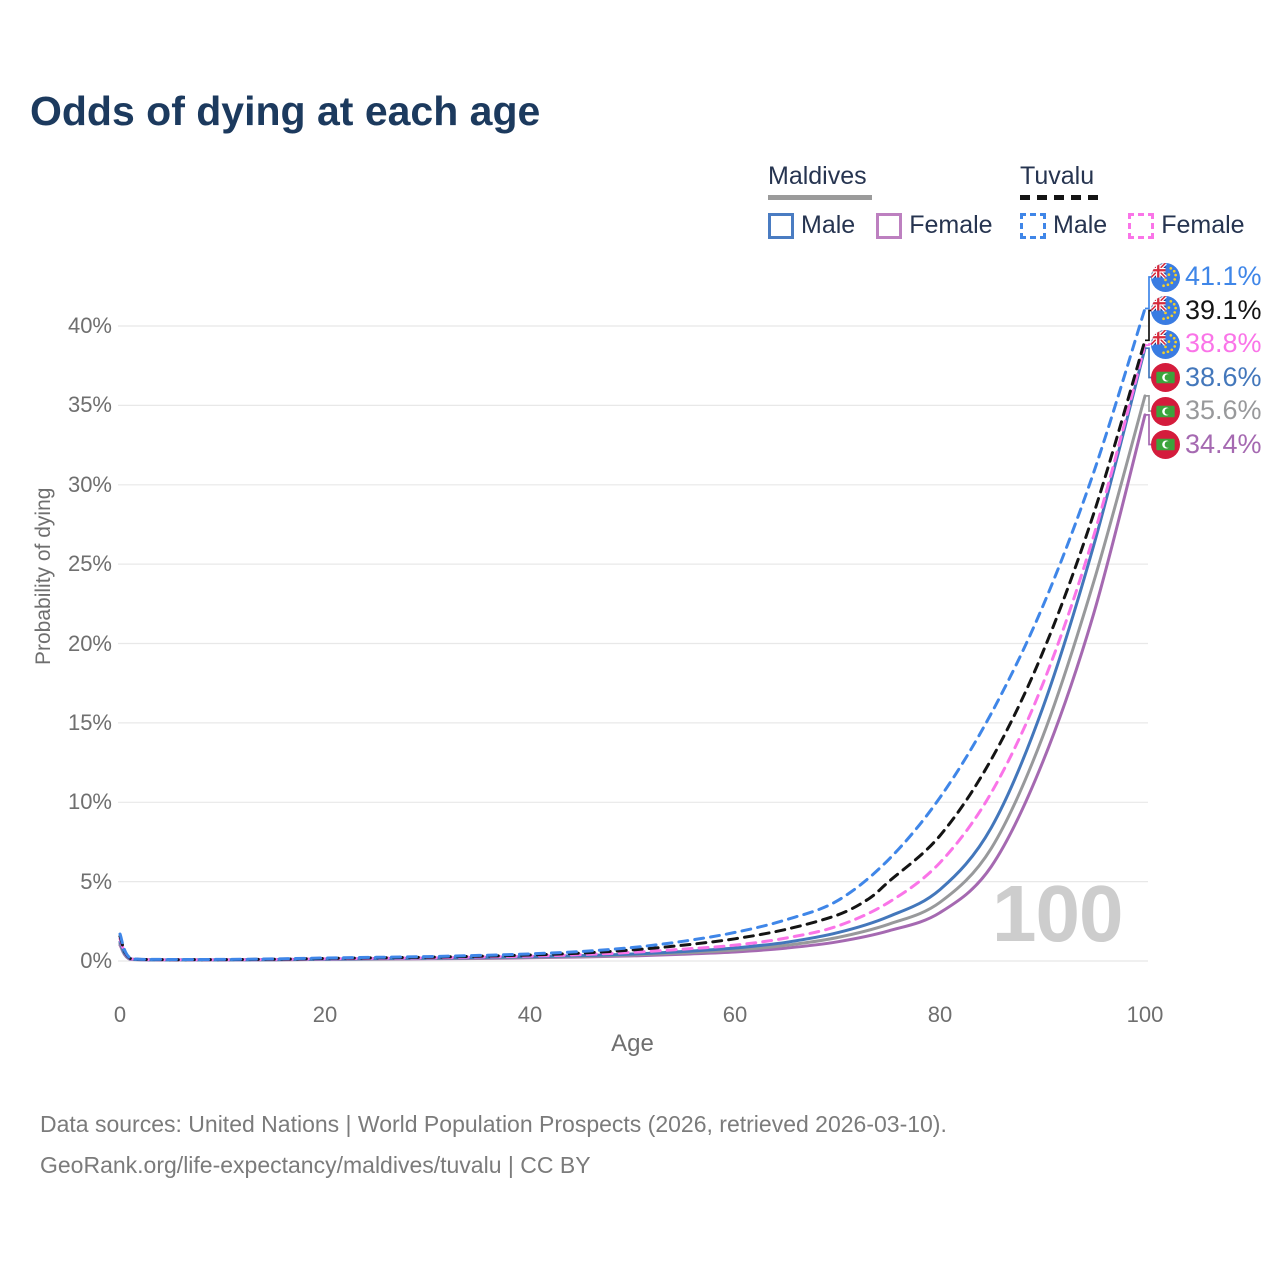  What do you see at coordinates (1148, 363) in the screenshot?
I see `leader-line-maldives-male` at bounding box center [1148, 363].